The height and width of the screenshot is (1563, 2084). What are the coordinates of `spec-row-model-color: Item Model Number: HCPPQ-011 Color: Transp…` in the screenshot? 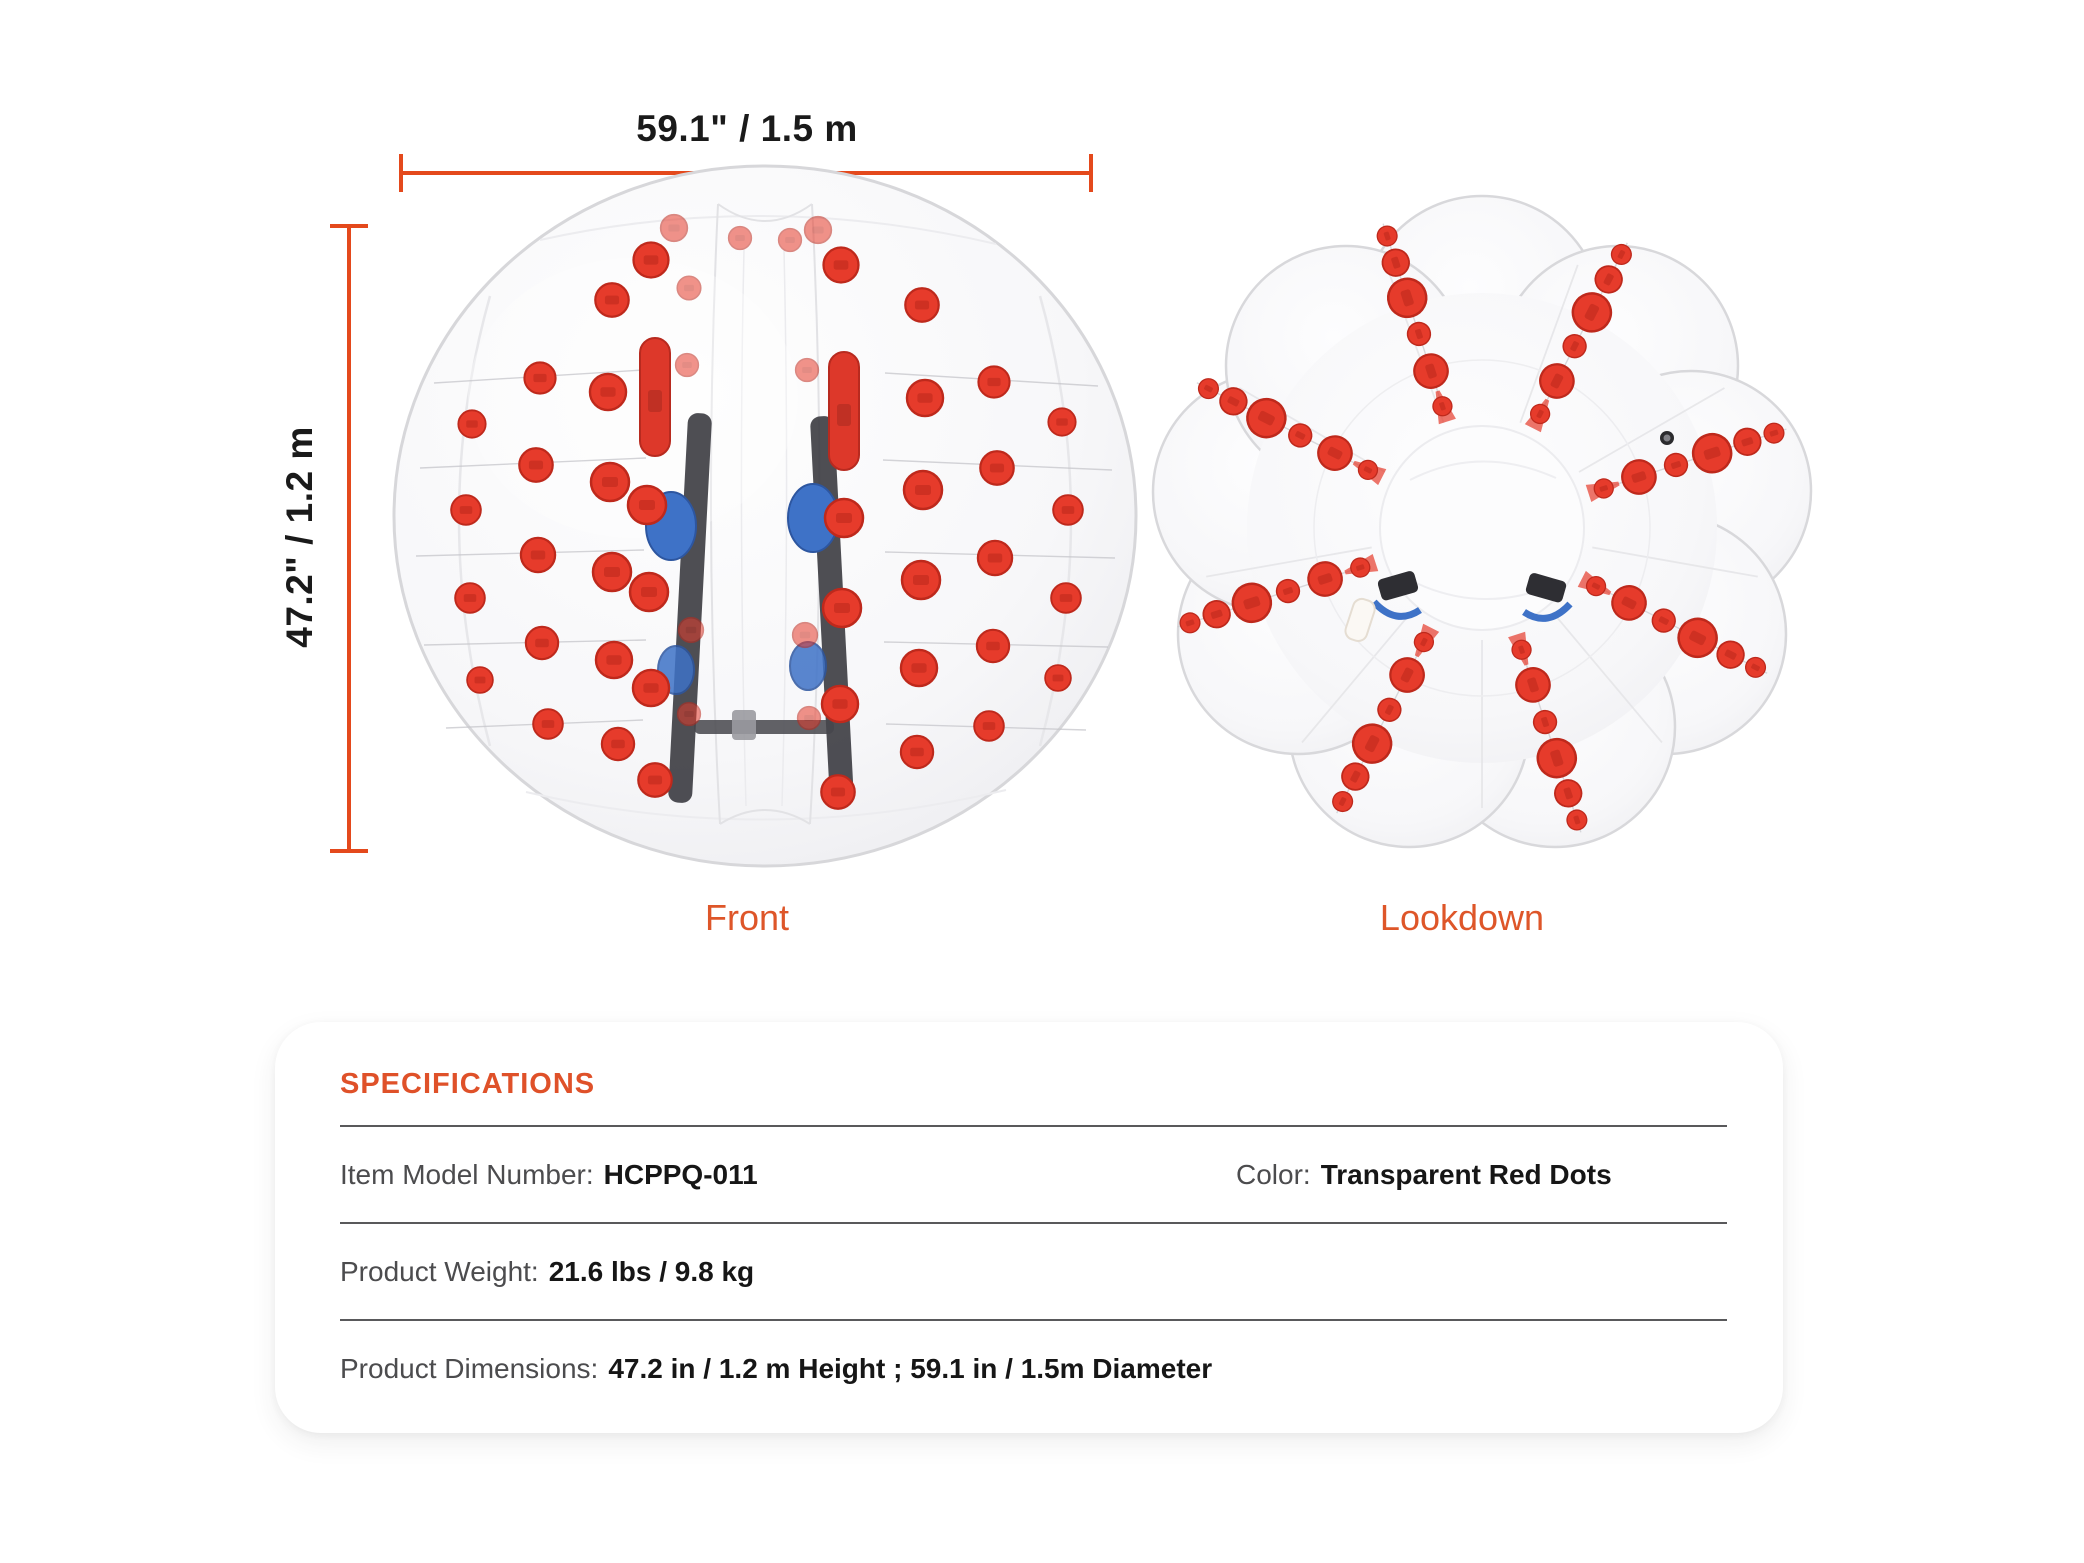 It's located at (1033, 1173).